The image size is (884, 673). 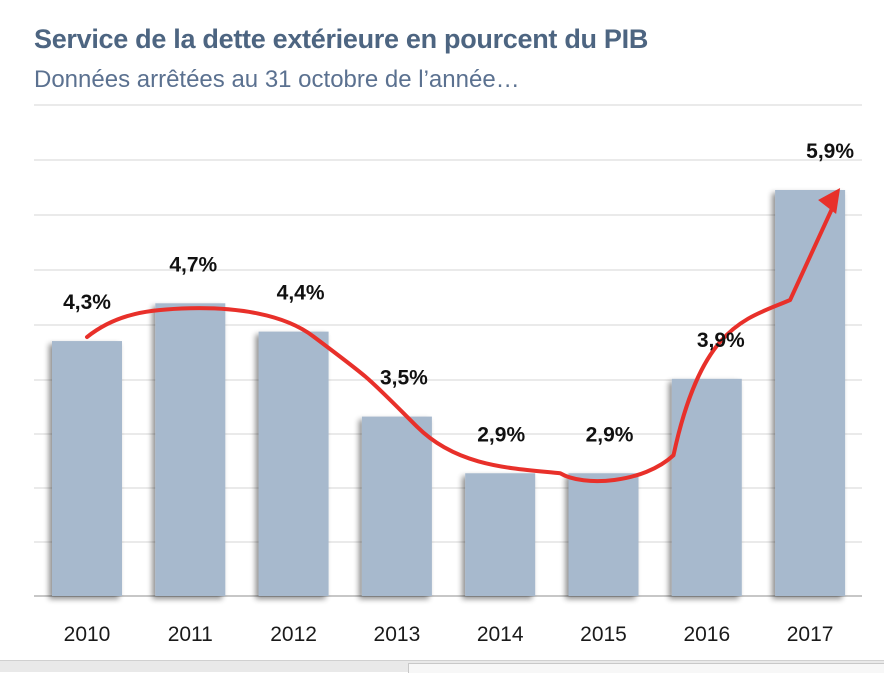 What do you see at coordinates (193, 264) in the screenshot?
I see `value-label-2011: 4,7%` at bounding box center [193, 264].